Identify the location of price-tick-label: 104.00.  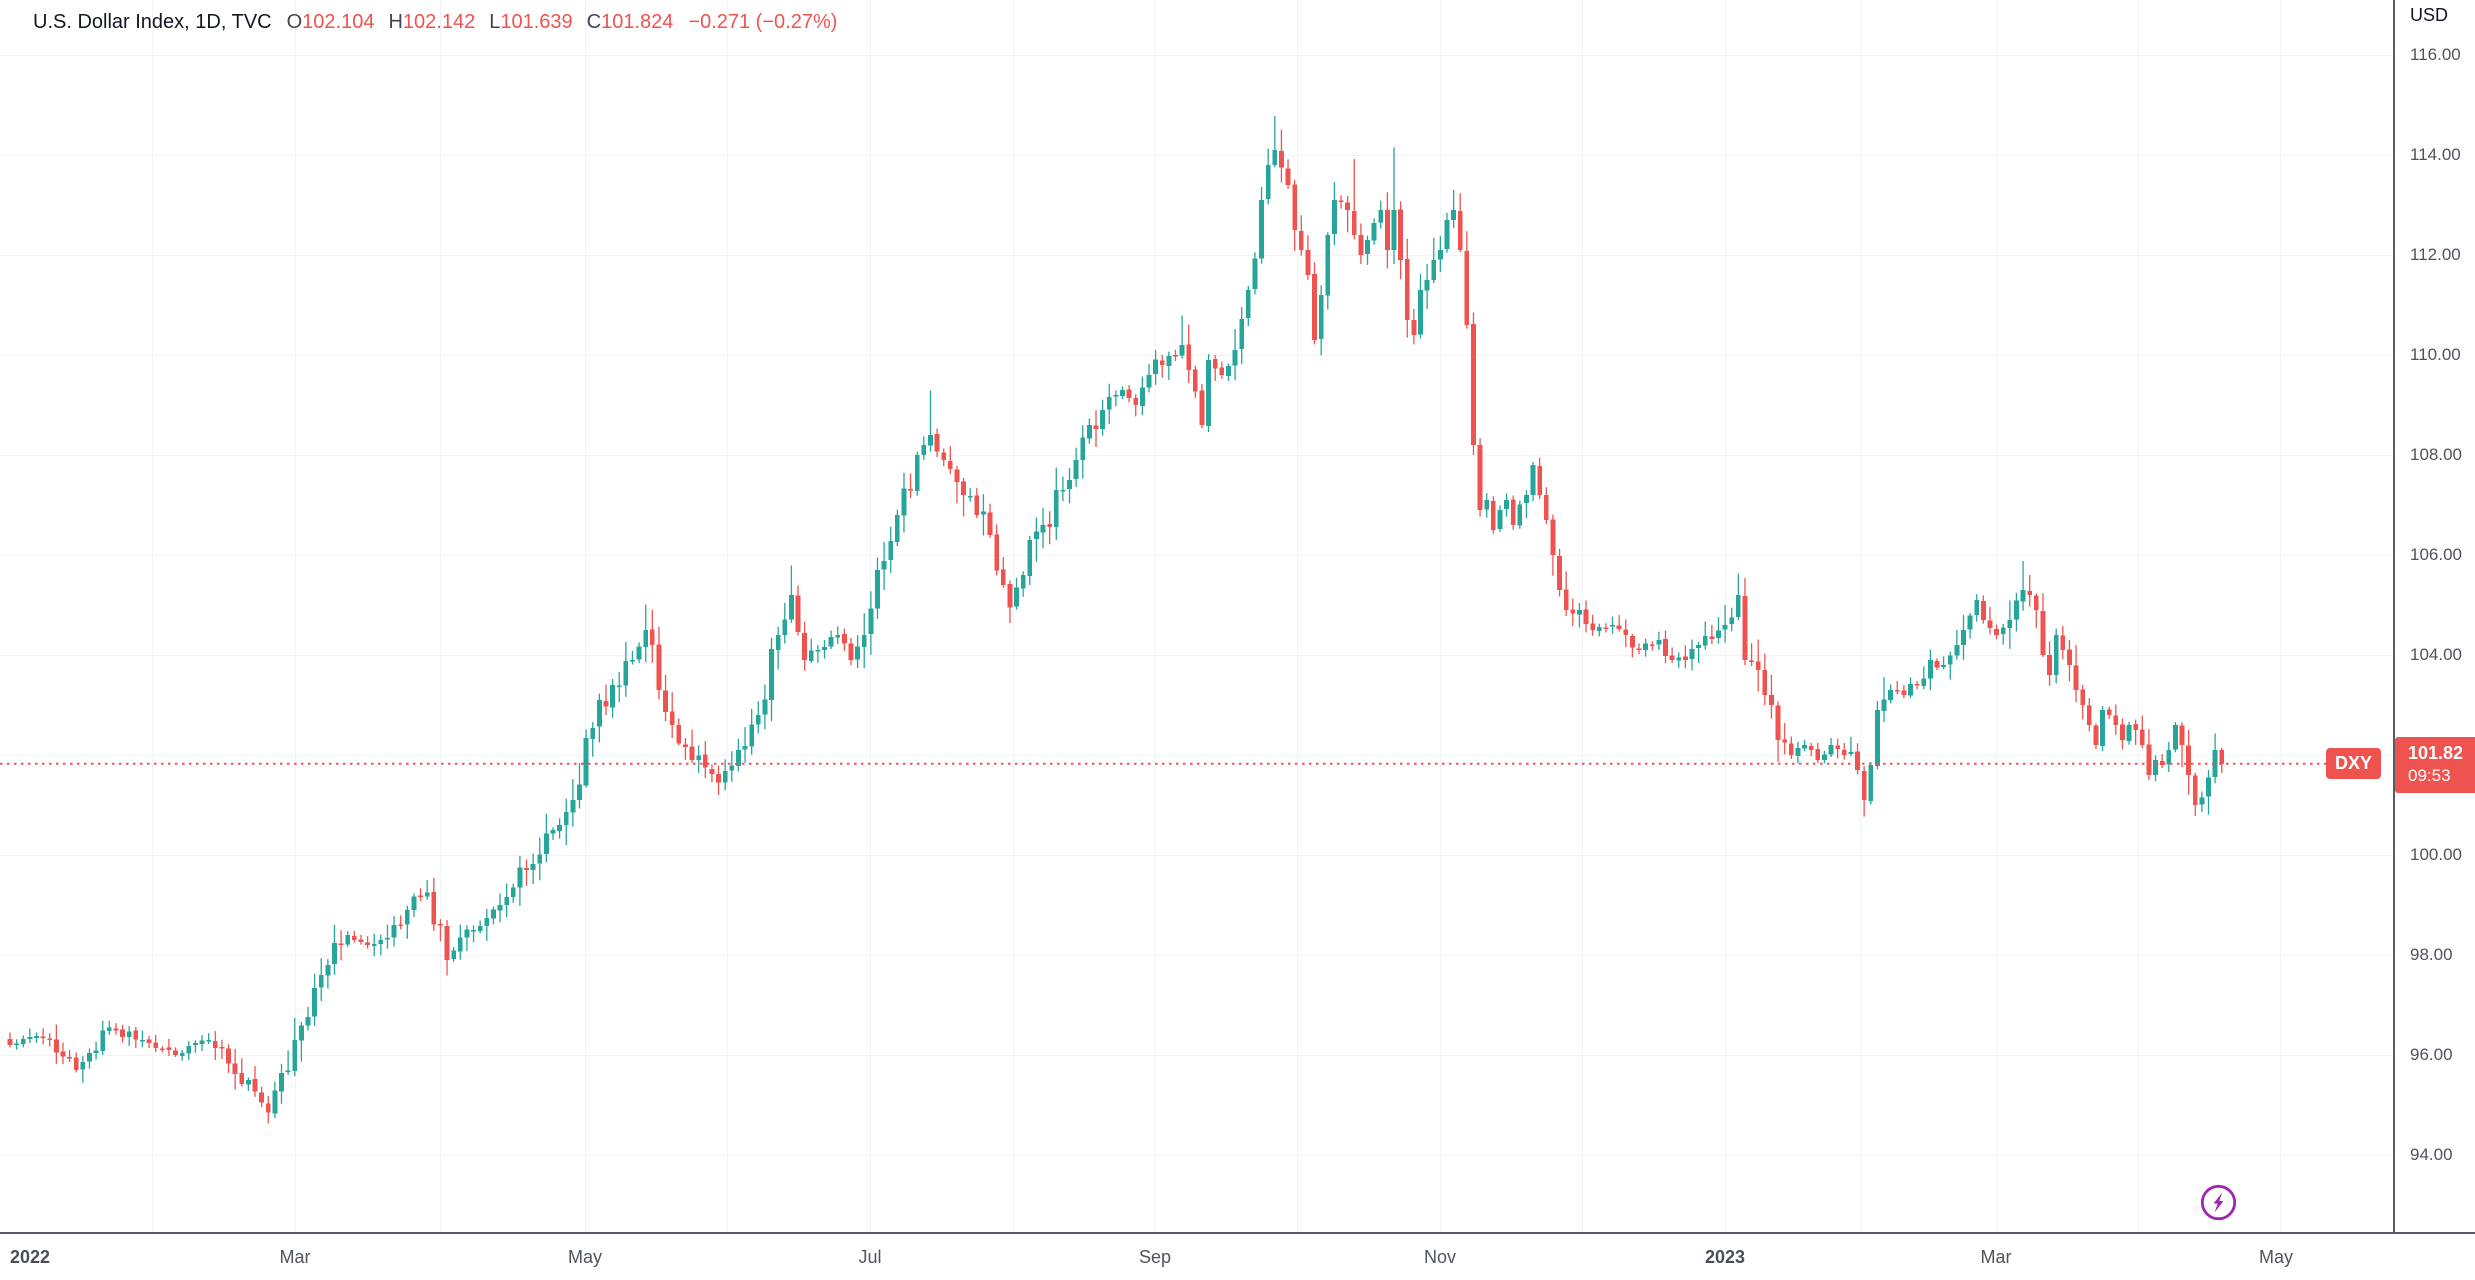
(2436, 654).